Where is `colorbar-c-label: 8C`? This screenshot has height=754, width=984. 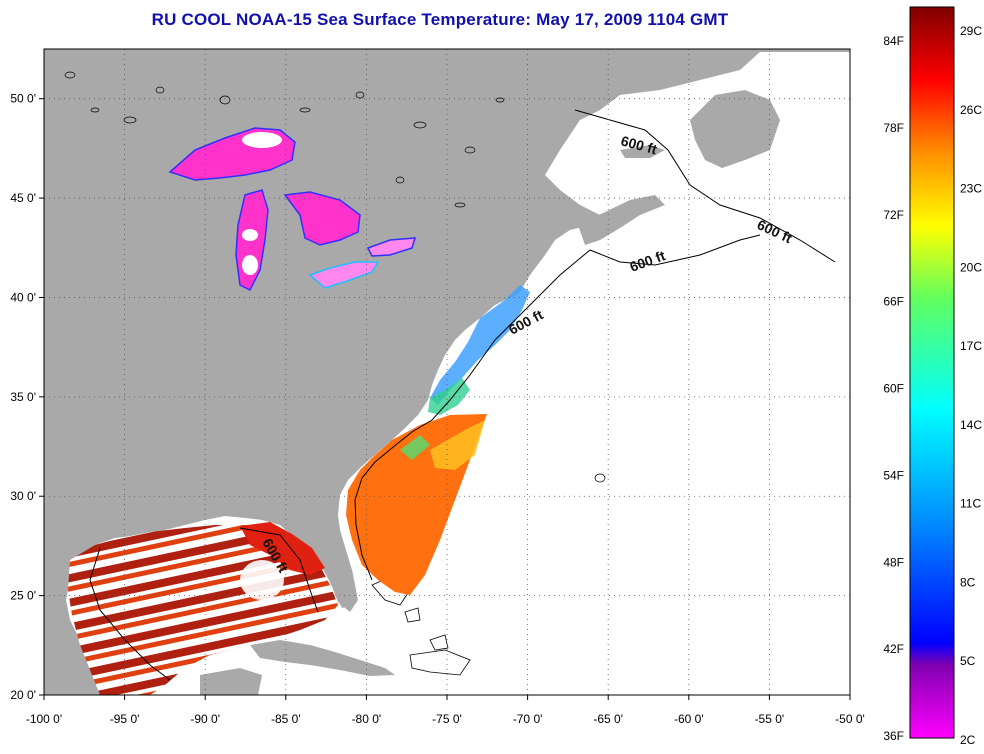 colorbar-c-label: 8C is located at coordinates (968, 582).